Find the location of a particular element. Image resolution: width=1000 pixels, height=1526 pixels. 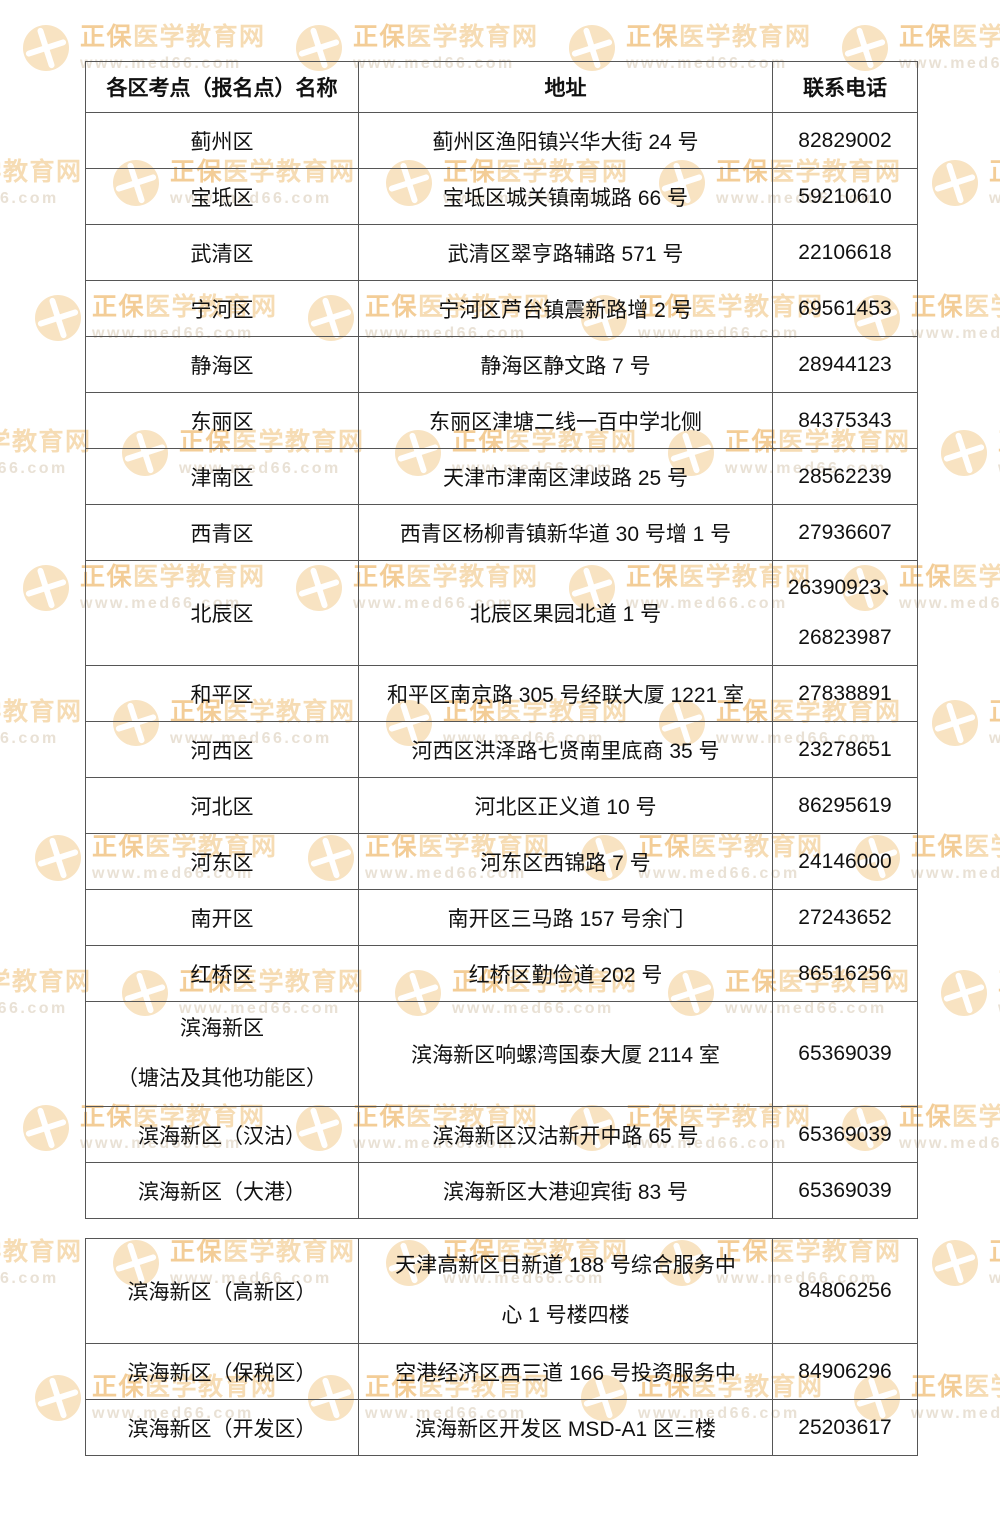

district-cell: 河西区 is located at coordinates (222, 749).